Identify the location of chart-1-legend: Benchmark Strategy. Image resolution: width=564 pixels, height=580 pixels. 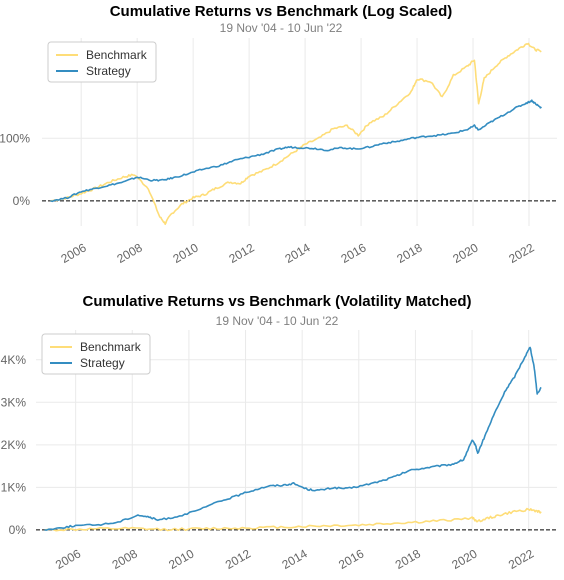
(102, 62).